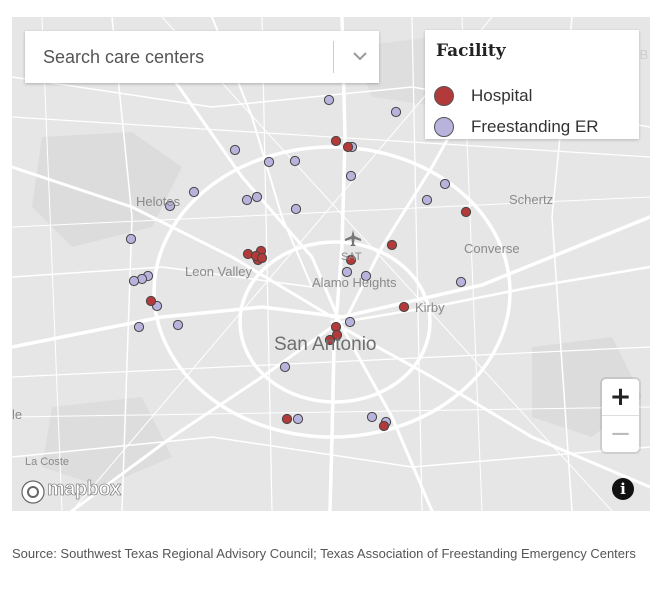 This screenshot has width=667, height=600. I want to click on place-label-alamo-heights: Alamo Heights, so click(354, 282).